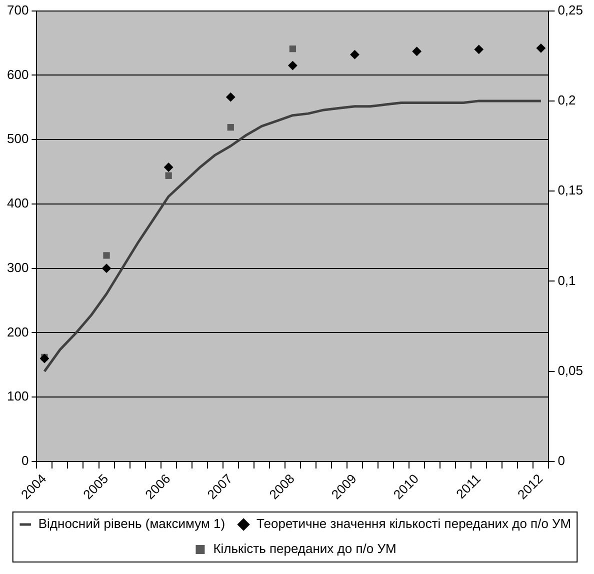 This screenshot has width=594, height=574. I want to click on y-tick-label: 300, so click(17, 267).